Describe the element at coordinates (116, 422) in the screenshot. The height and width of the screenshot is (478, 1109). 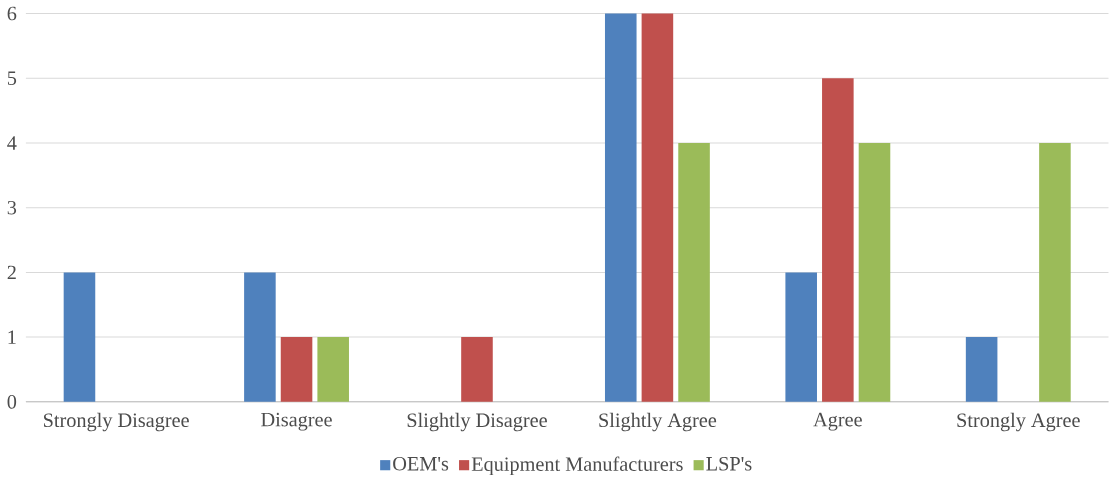
I see `x-tick-label: Strongly Disagree` at that location.